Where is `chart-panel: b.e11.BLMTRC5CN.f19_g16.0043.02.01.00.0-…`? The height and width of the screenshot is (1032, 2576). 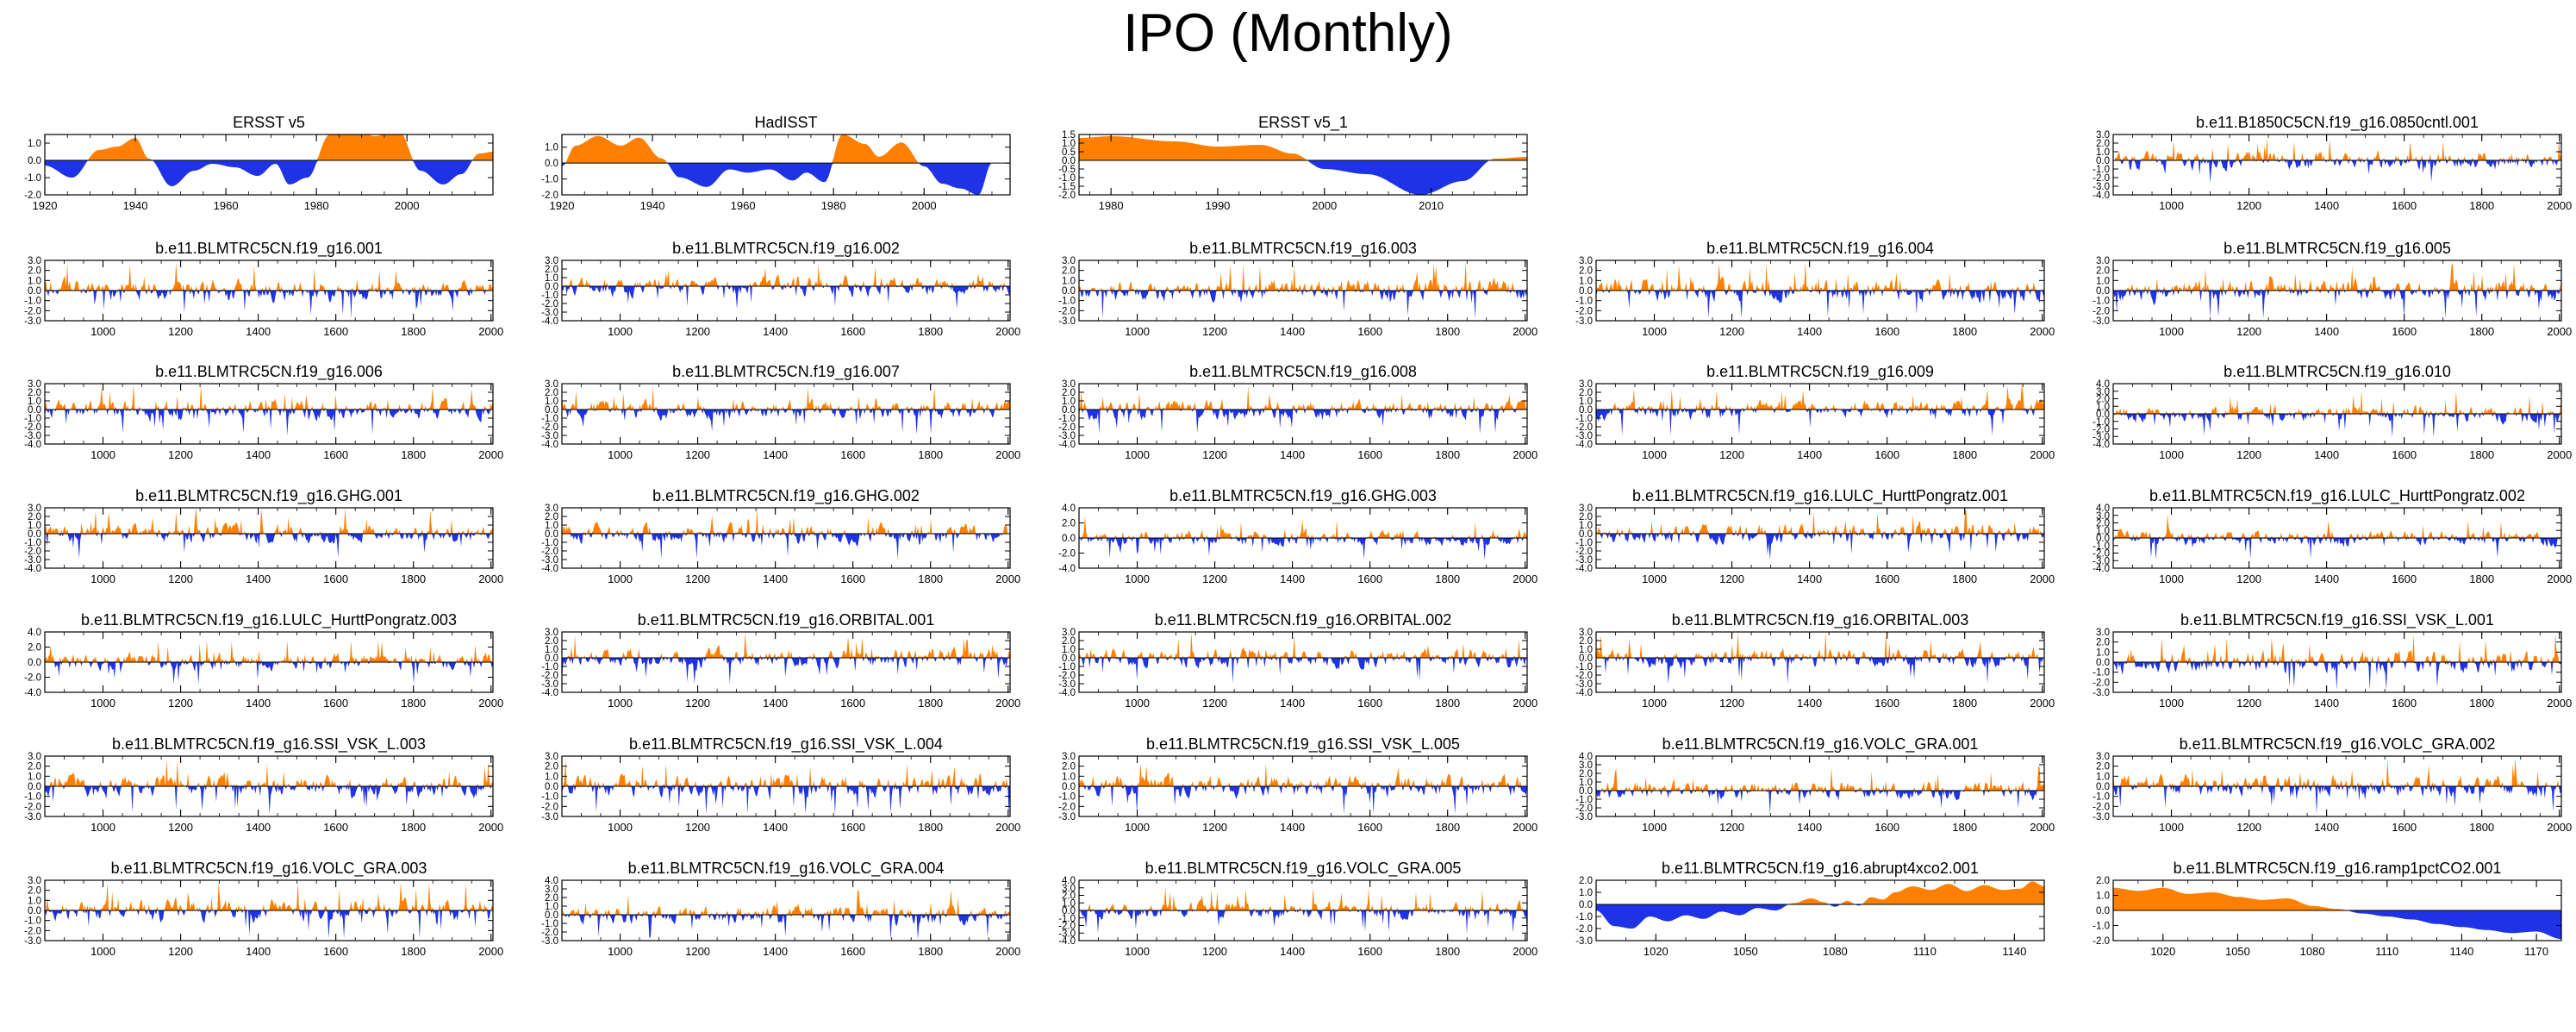 chart-panel: b.e11.BLMTRC5CN.f19_g16.0043.02.01.00.0-… is located at coordinates (1815, 289).